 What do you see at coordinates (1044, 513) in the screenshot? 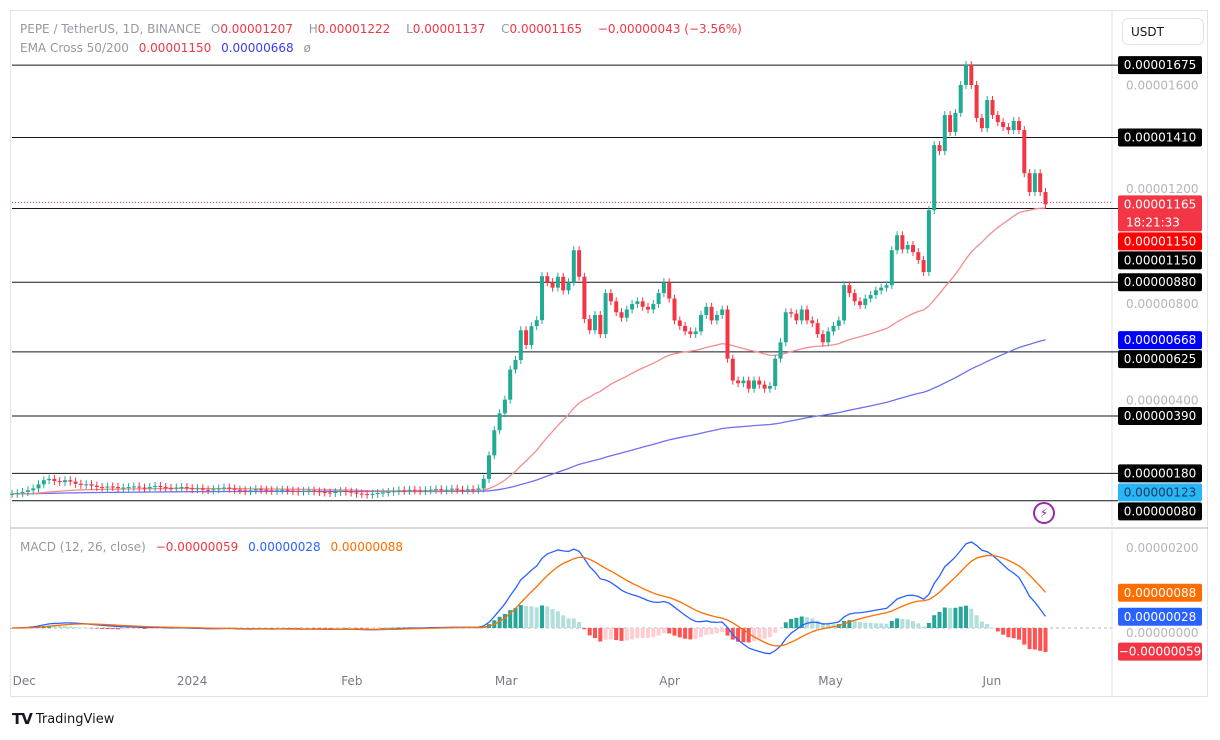
I see `lightning-icon: ⚡` at bounding box center [1044, 513].